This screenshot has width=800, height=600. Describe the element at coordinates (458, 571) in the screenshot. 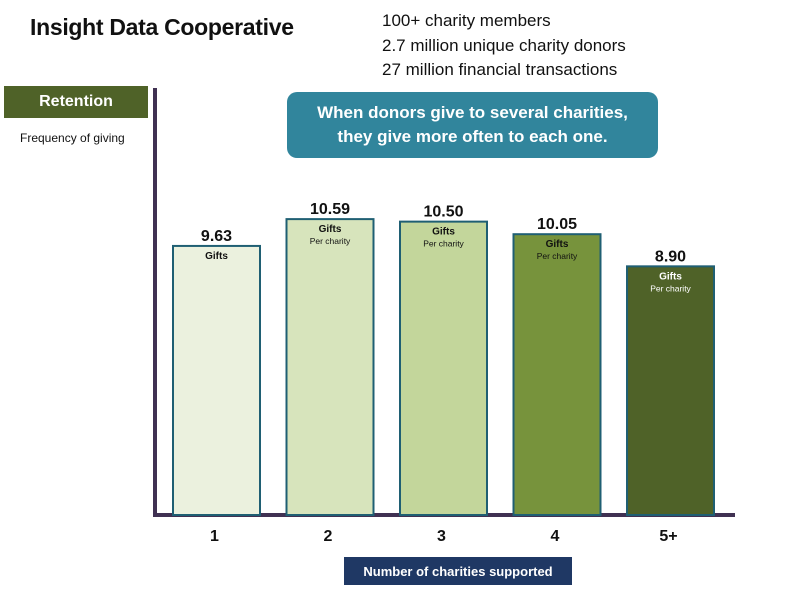

I see `x-axis-title: Number of charities supported` at that location.